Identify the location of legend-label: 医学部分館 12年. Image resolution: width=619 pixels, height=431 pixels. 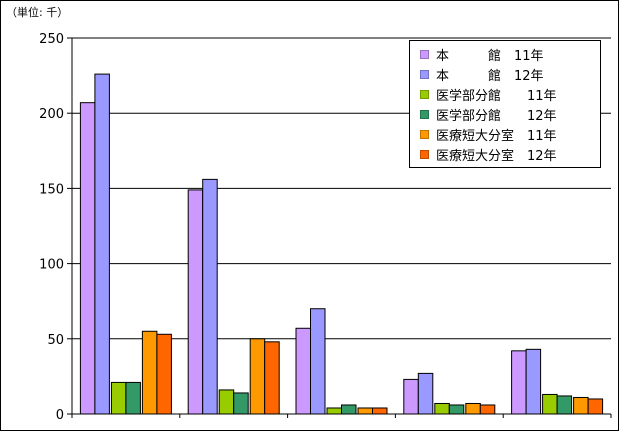
(496, 116).